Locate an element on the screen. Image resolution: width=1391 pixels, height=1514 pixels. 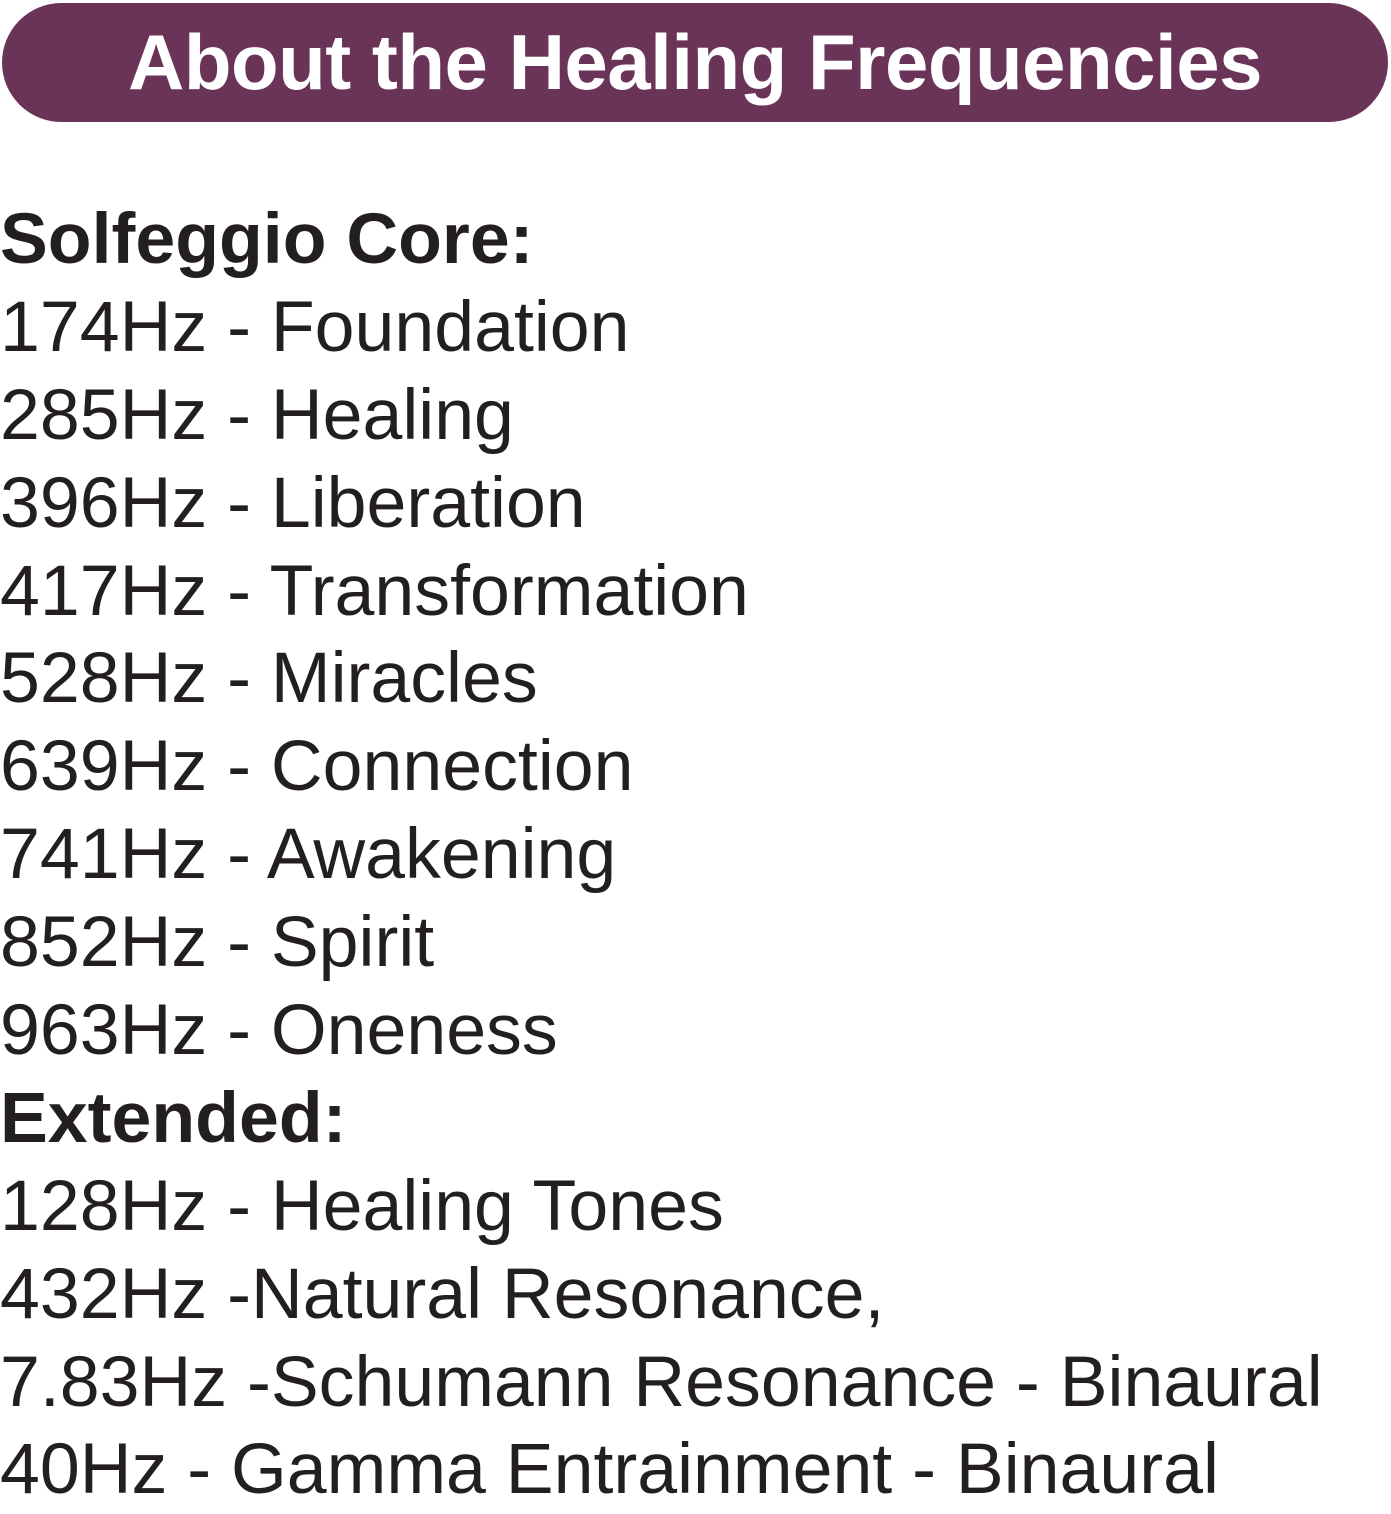
list-item: 40Hz - Gamma Entrainment - Binaural is located at coordinates (609, 1469).